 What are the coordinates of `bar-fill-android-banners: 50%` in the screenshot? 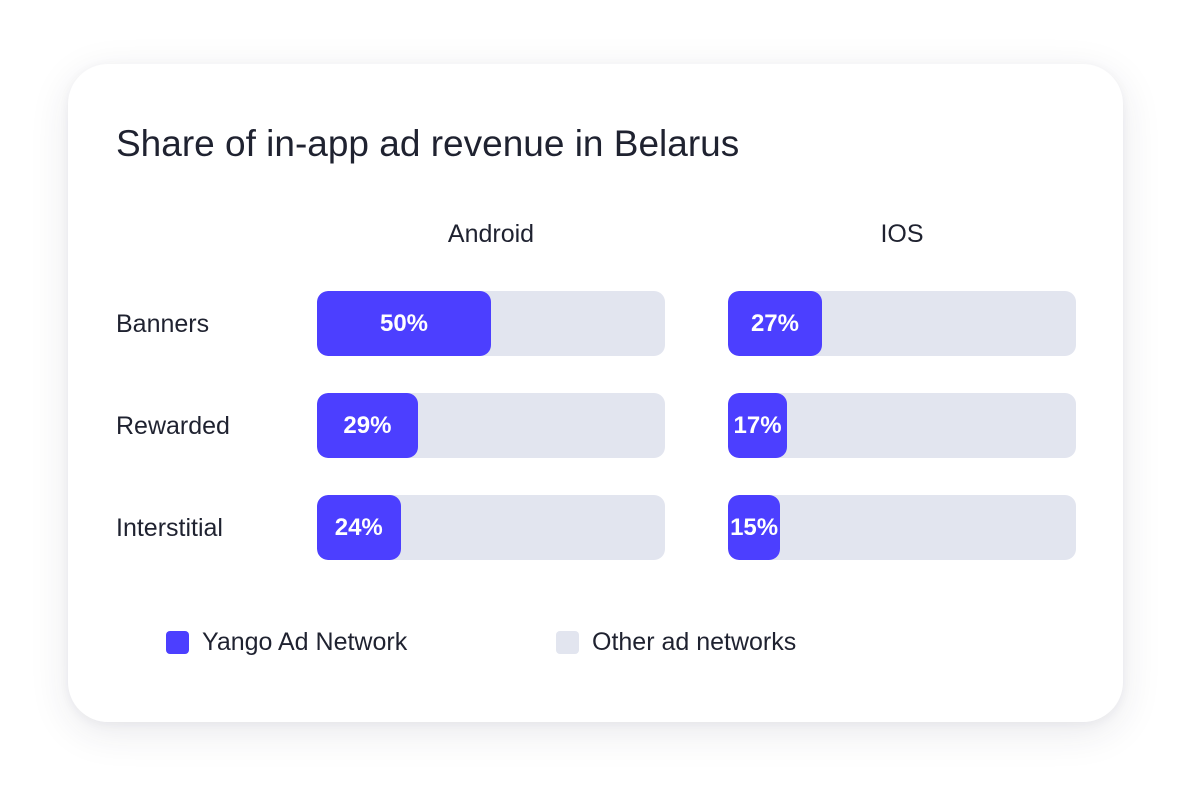 It's located at (404, 323).